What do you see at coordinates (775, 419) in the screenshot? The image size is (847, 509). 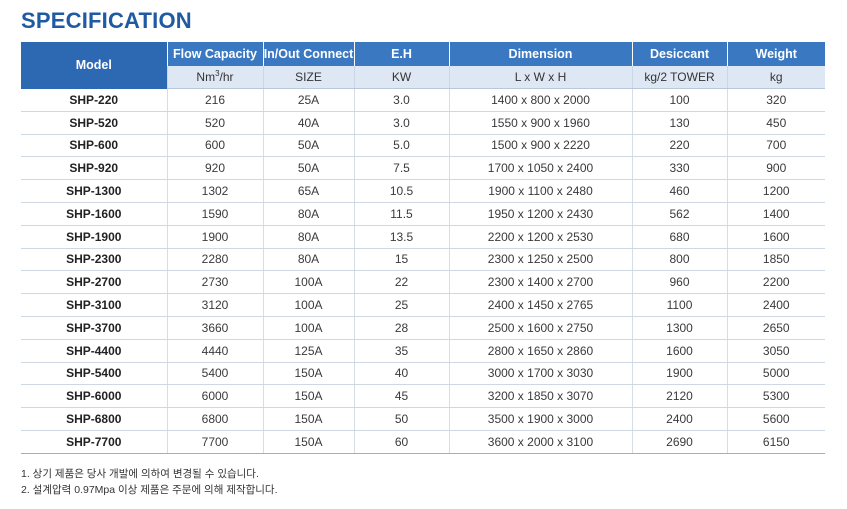 I see `cell-weight: 5600` at bounding box center [775, 419].